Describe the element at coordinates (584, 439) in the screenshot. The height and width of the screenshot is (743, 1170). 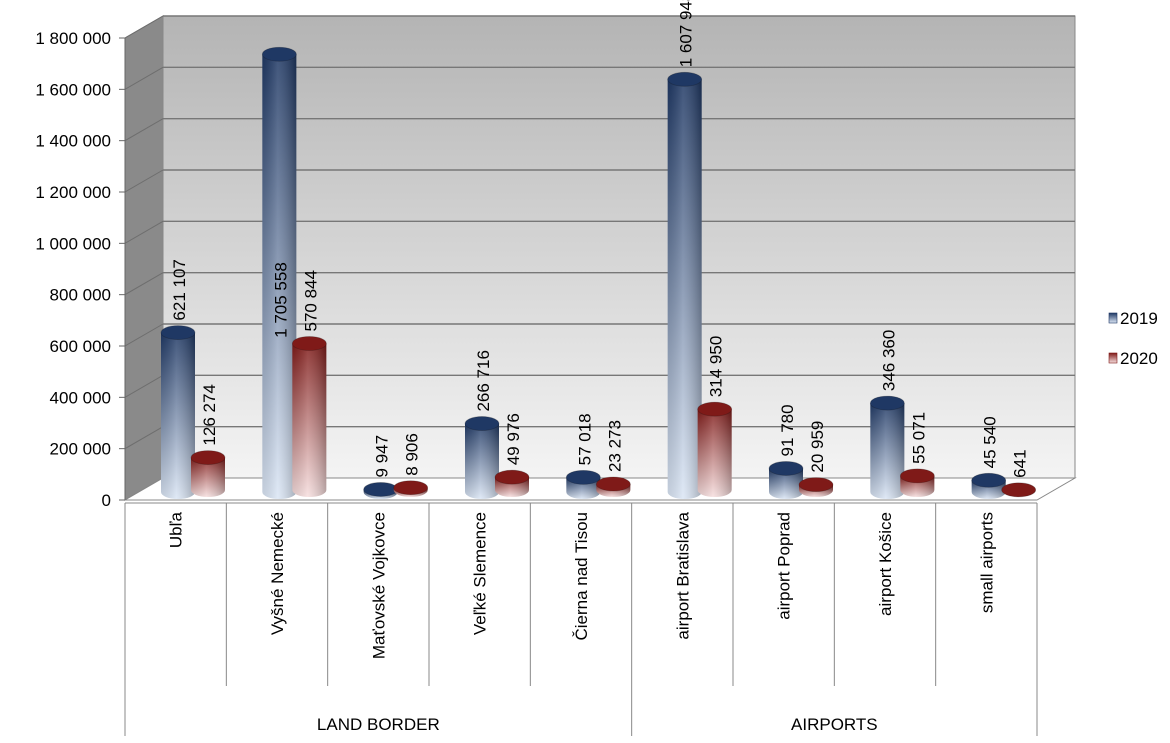
I see `data-label: 57 018` at that location.